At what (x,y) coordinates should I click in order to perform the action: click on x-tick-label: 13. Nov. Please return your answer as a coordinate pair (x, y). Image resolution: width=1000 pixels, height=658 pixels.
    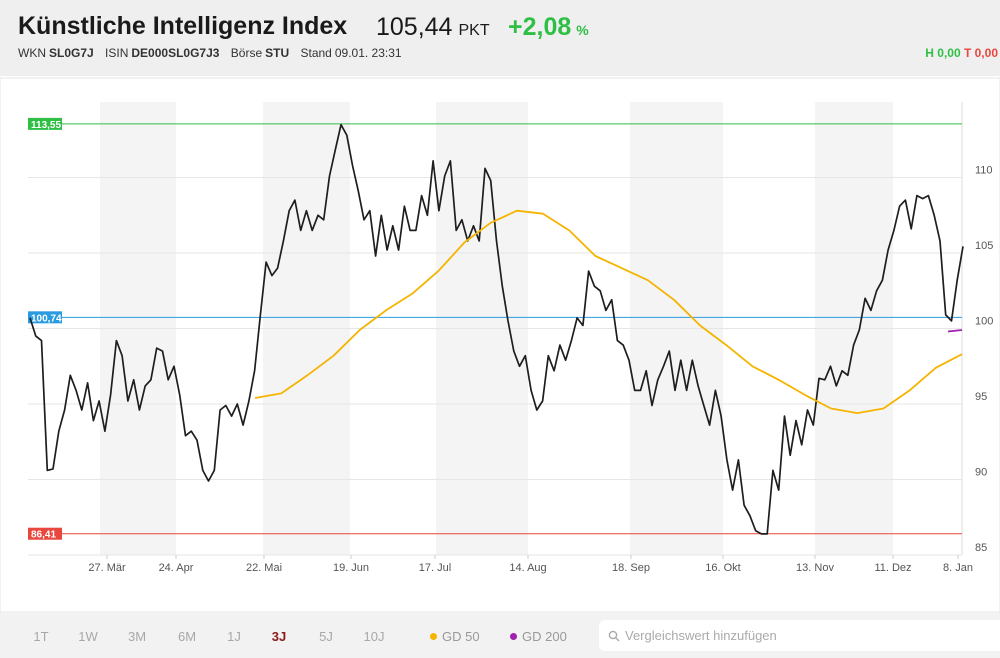
    Looking at the image, I should click on (815, 568).